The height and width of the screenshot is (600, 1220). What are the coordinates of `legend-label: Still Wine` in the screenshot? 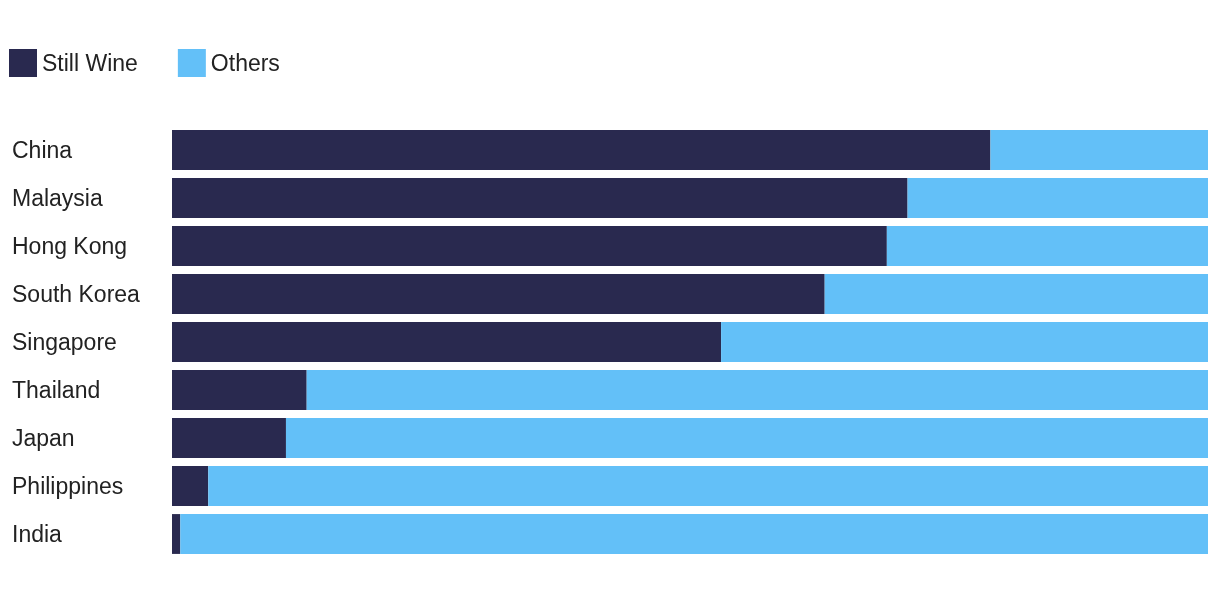 It's located at (90, 63).